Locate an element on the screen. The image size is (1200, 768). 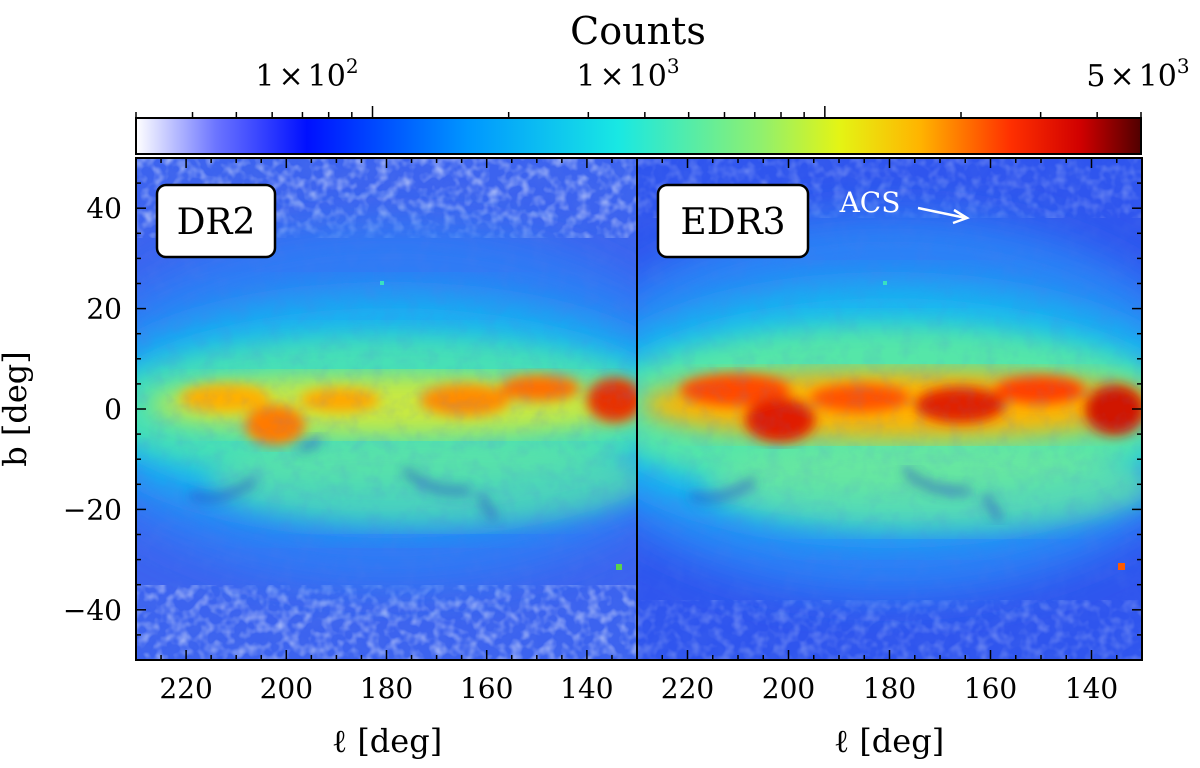
panel-edr3-label: EDR3 is located at coordinates (732, 222).